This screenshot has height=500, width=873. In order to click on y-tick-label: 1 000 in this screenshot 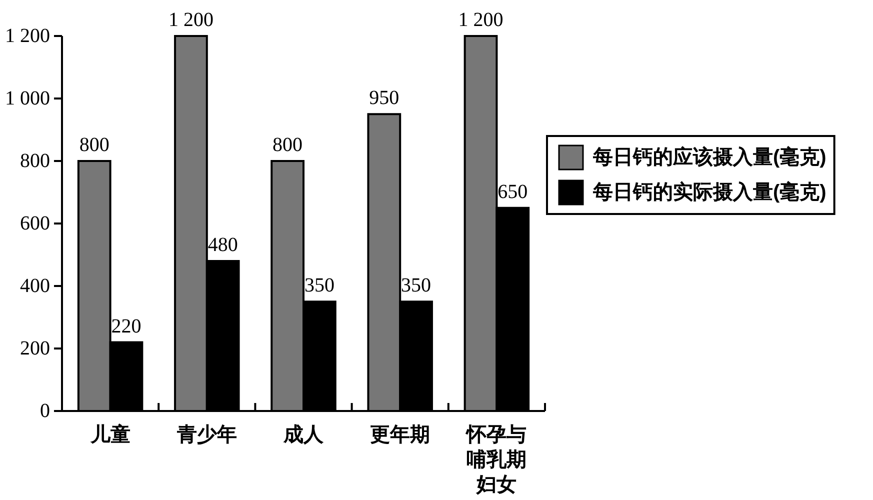, I will do `click(27, 99)`.